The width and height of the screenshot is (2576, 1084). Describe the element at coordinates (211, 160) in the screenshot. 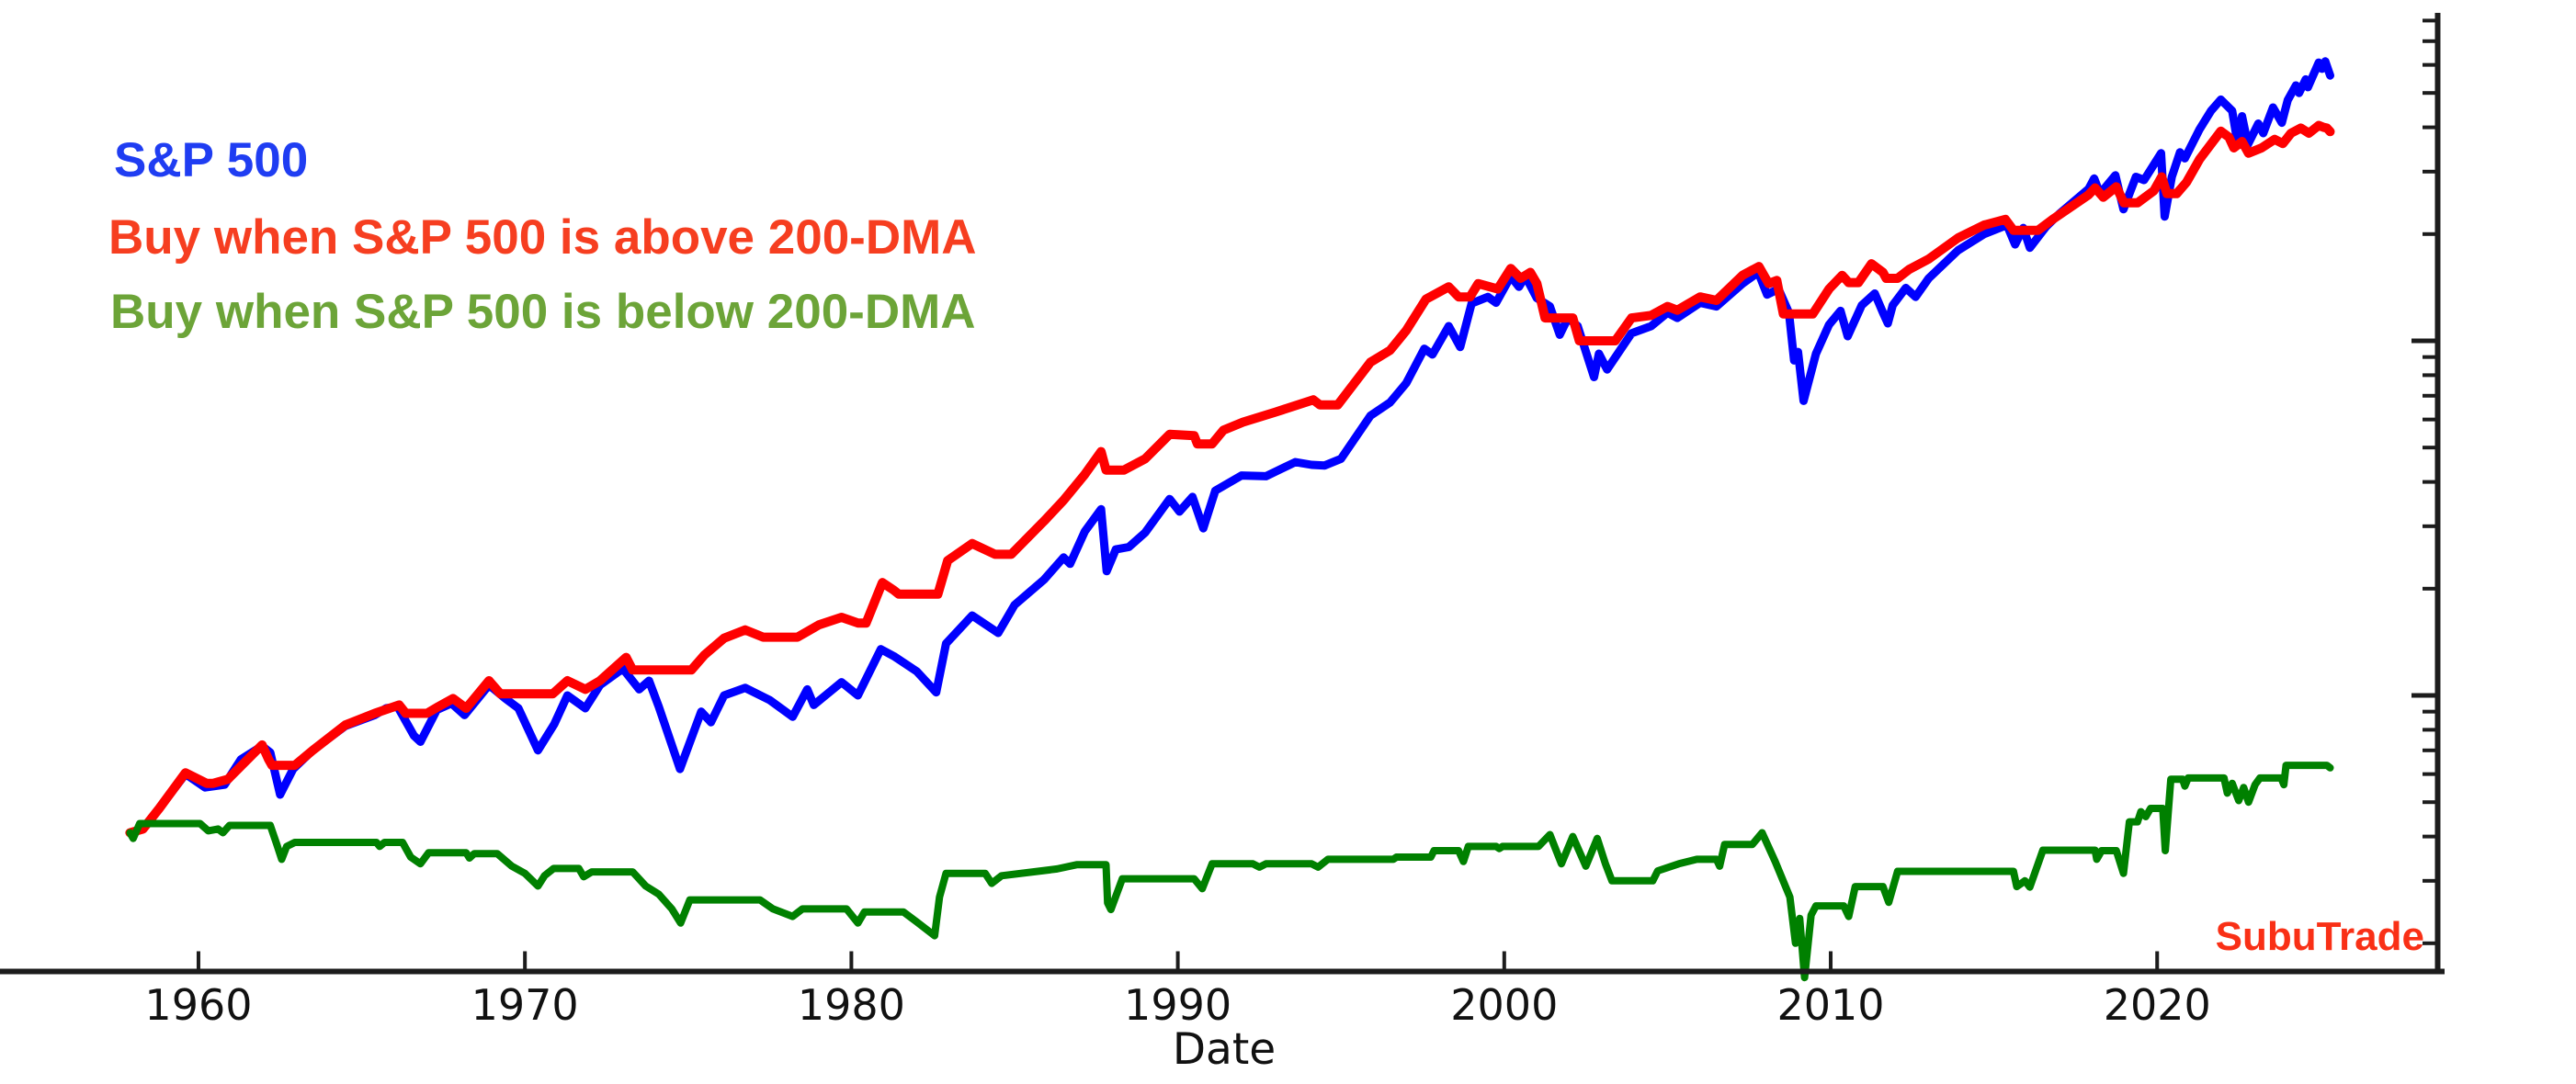

I see `legend-item-sp500: S&P 500` at that location.